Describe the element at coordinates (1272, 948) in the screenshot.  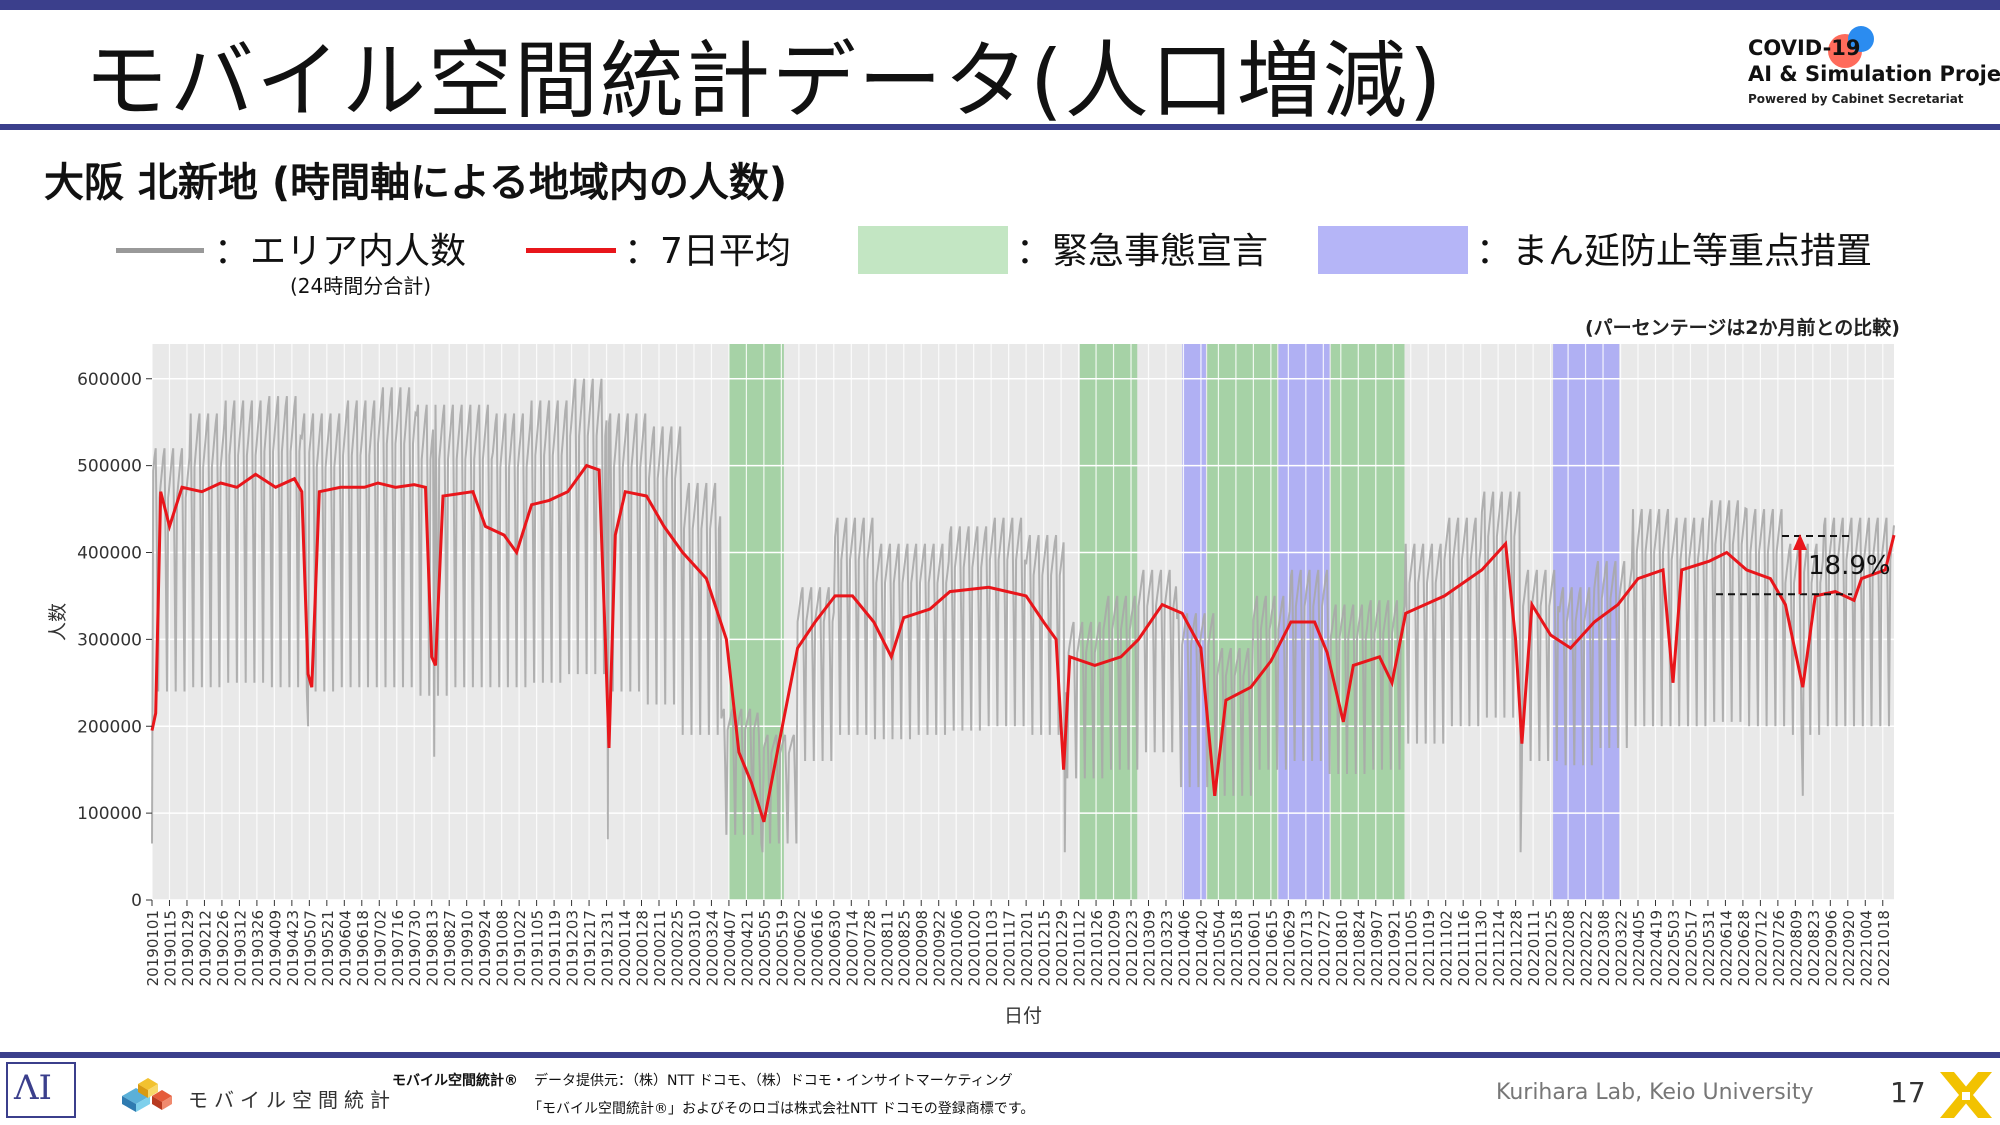
I see `x-tick-label: 20210615` at that location.